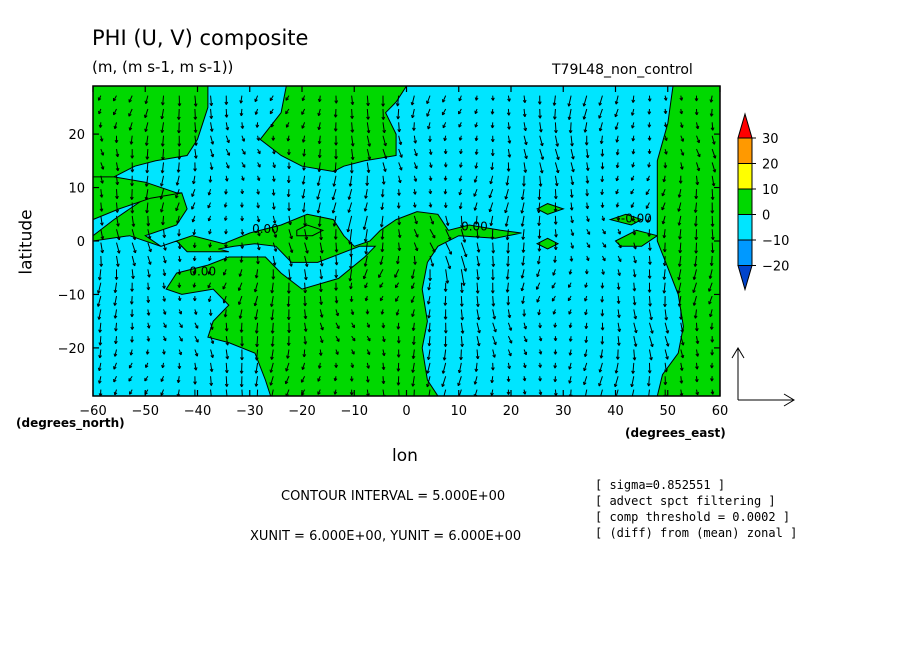 The image size is (904, 654). I want to click on colorbar-segment, so click(745, 150).